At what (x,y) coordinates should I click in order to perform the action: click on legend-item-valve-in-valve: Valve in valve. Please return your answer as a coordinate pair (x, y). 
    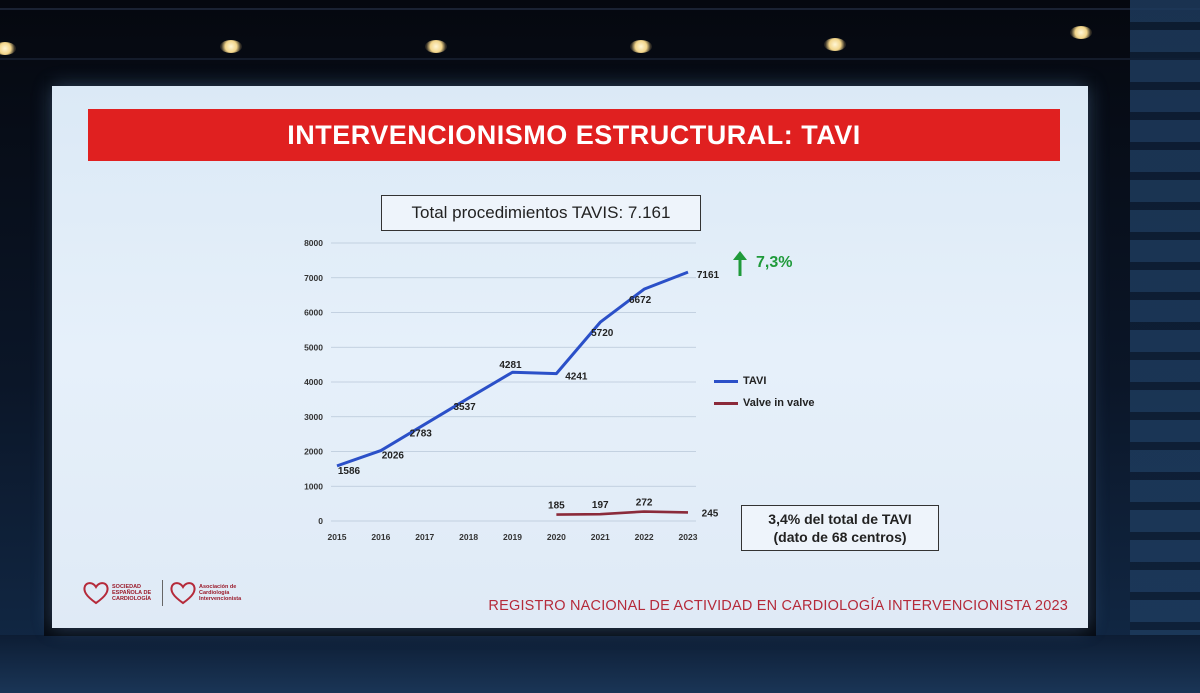
    Looking at the image, I should click on (764, 403).